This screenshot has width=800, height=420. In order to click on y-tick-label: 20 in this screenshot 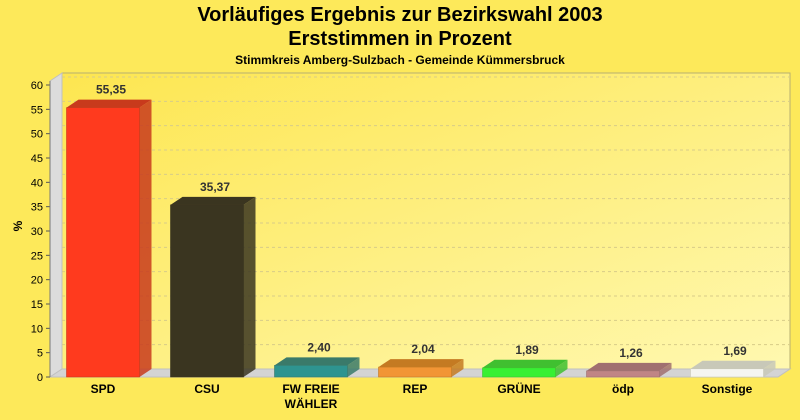, I will do `click(37, 281)`.